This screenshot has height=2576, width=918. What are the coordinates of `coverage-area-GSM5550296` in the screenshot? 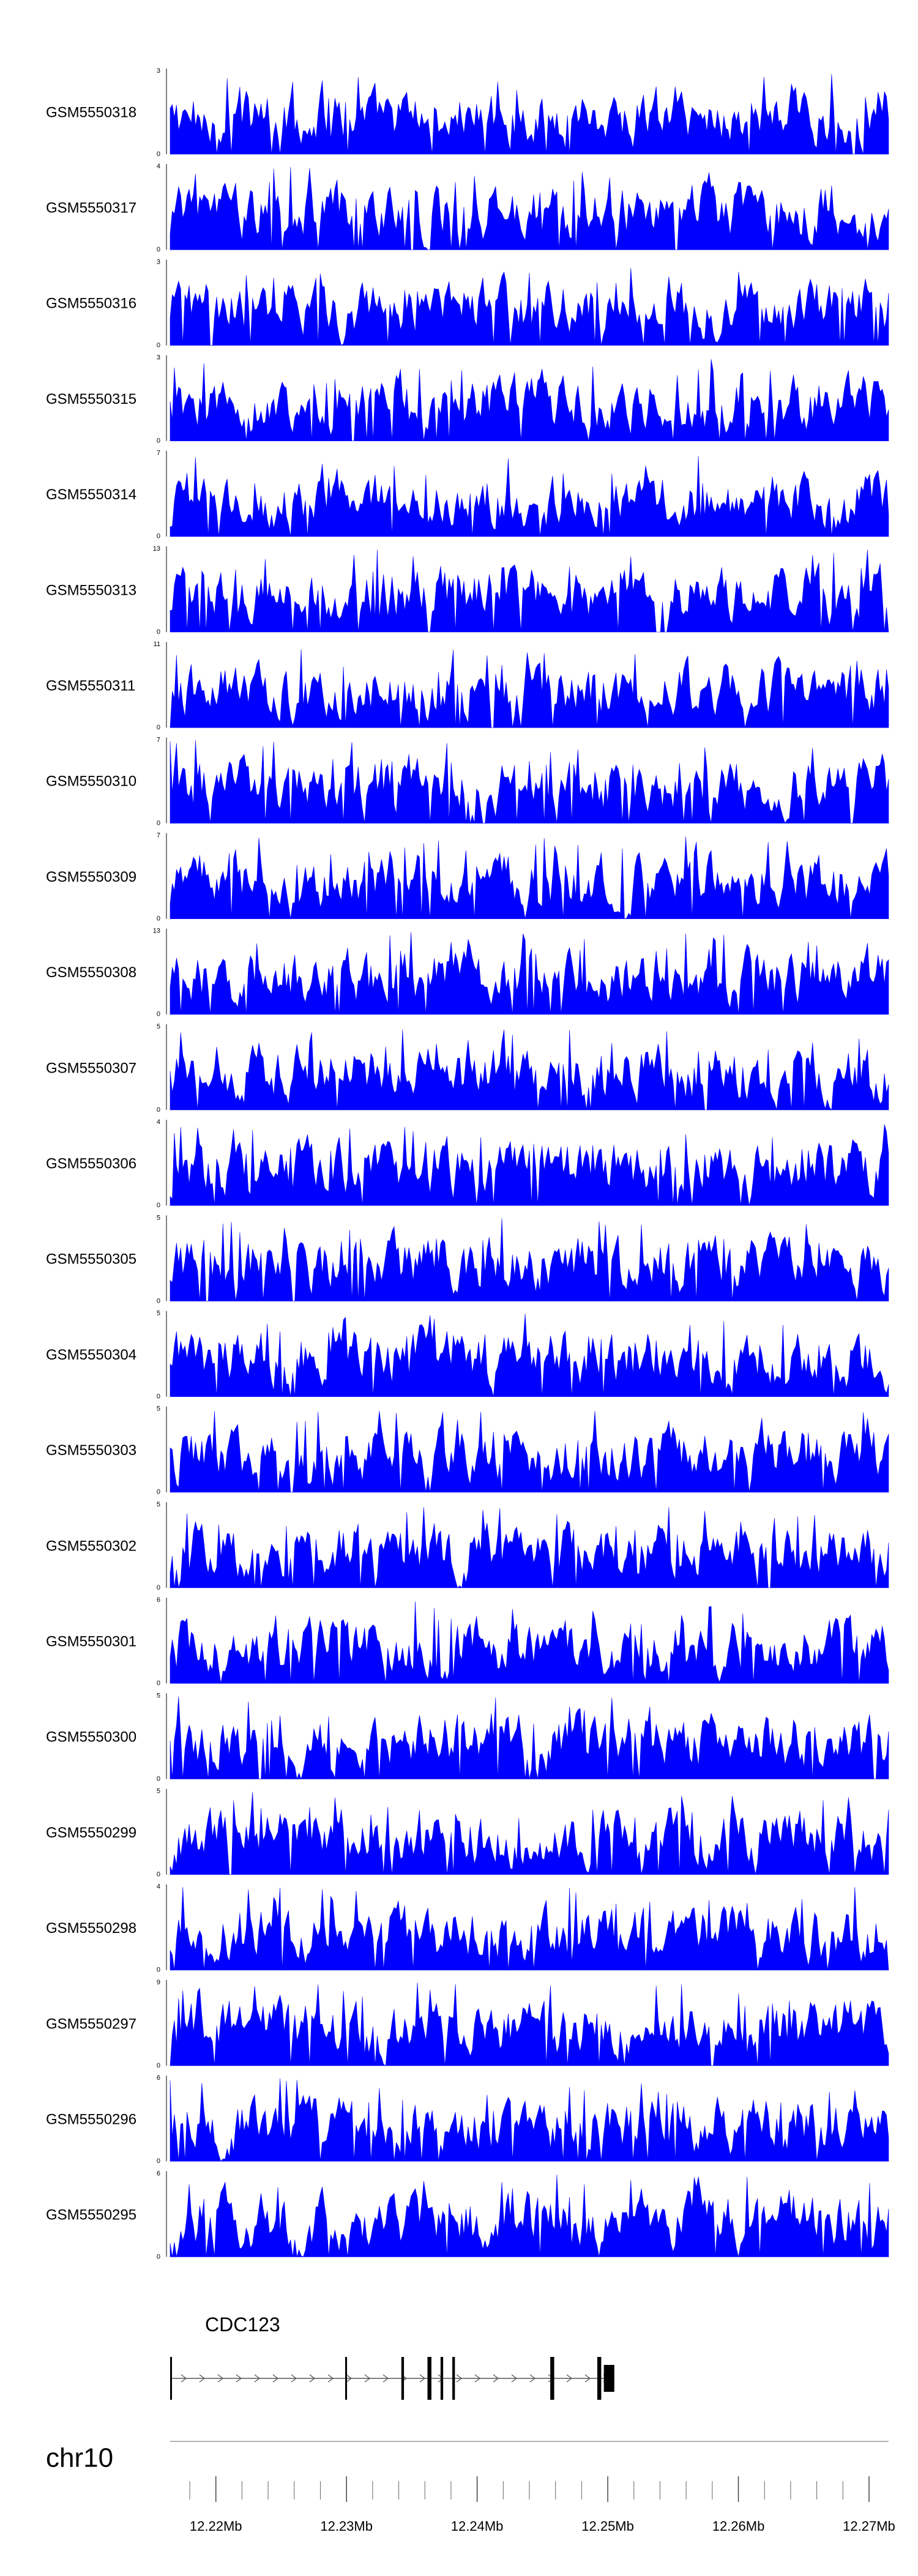 It's located at (529, 2120).